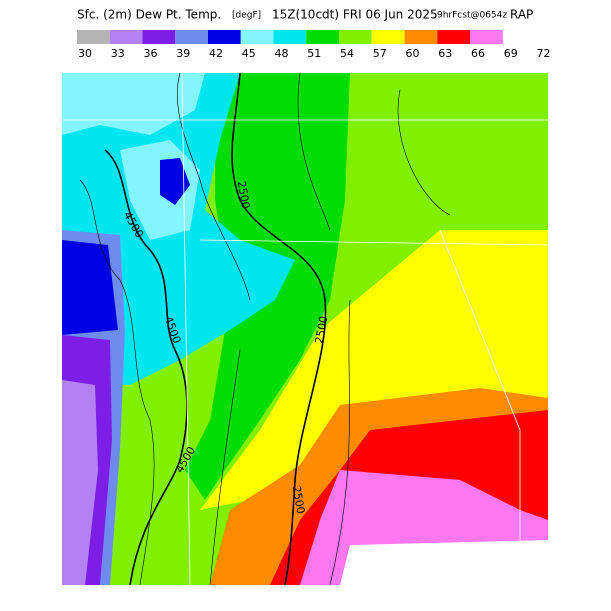  Describe the element at coordinates (216, 53) in the screenshot. I see `colorbar-label: 42` at that location.